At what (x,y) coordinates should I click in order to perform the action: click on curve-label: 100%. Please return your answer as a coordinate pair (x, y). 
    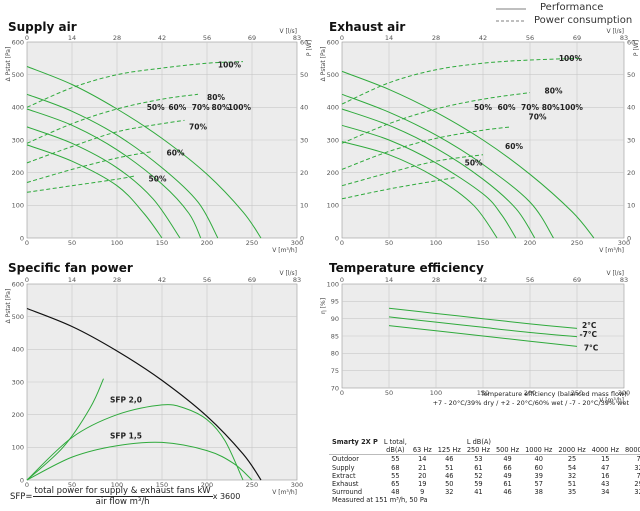
    Looking at the image, I should click on (571, 58).